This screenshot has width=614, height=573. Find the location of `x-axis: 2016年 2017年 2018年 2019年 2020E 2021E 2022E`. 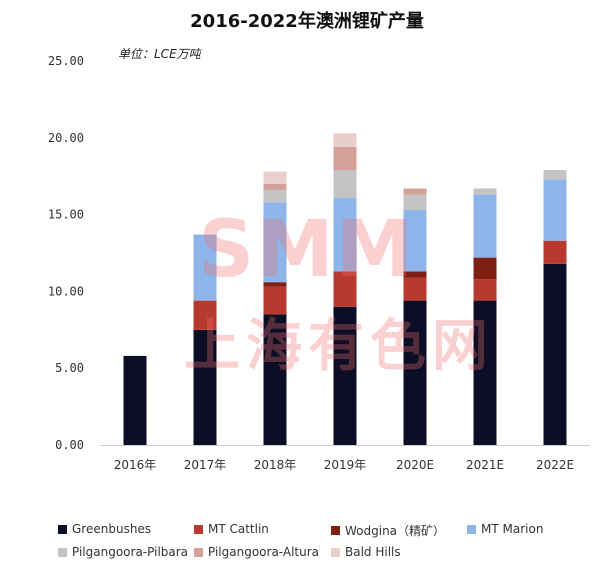

x-axis: 2016年 2017年 2018年 2019年 2020E 2021E 2022E is located at coordinates (345, 458).